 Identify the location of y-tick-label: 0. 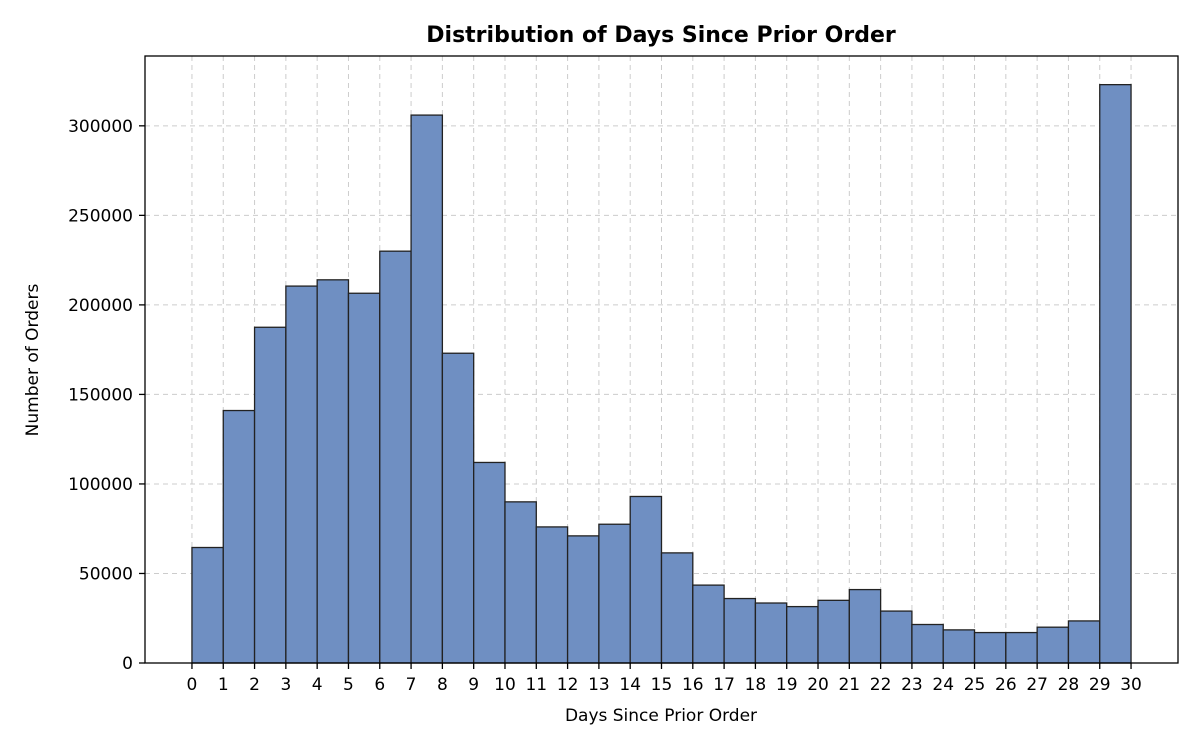
(127, 664).